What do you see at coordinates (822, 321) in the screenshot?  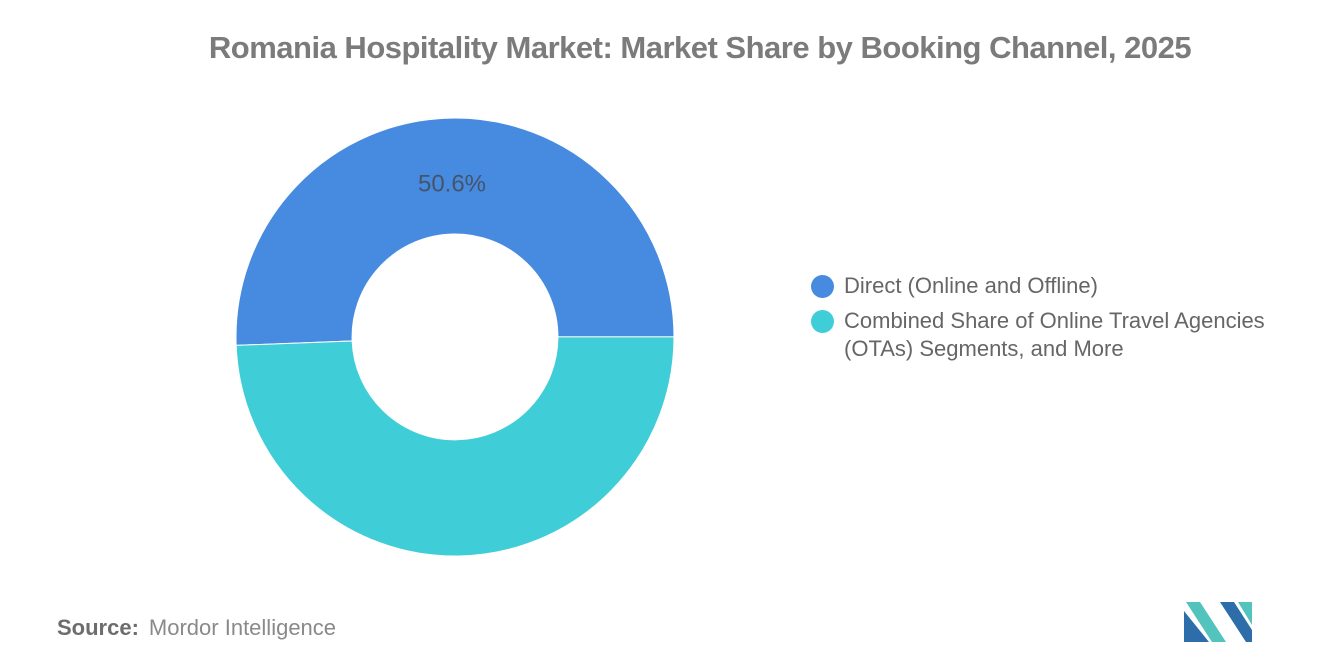 I see `legend-swatch-ota` at bounding box center [822, 321].